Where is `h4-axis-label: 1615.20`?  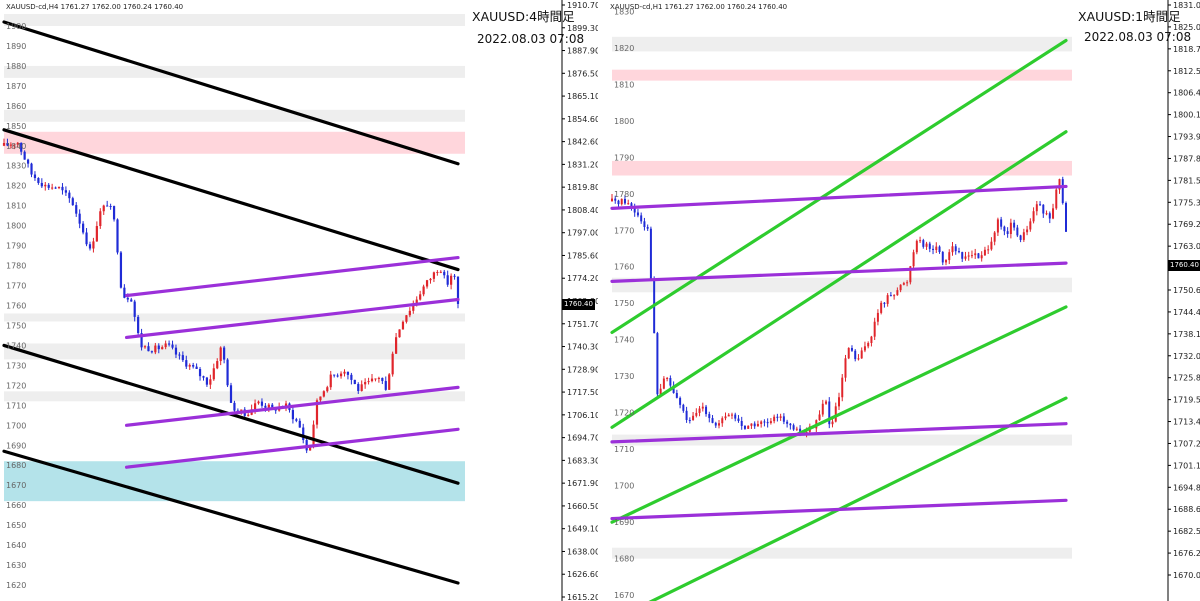
h4-axis-label: 1615.20 is located at coordinates (582, 597).